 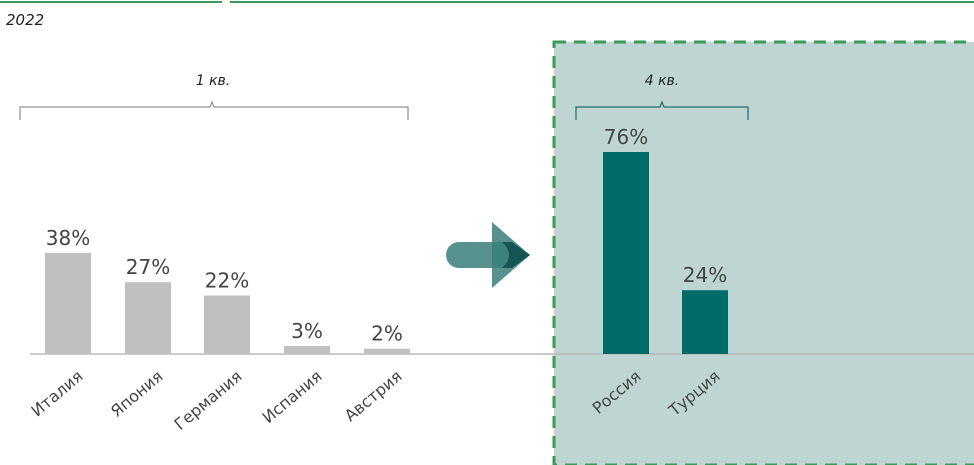 What do you see at coordinates (227, 281) in the screenshot?
I see `value-label-1-3: 22%` at bounding box center [227, 281].